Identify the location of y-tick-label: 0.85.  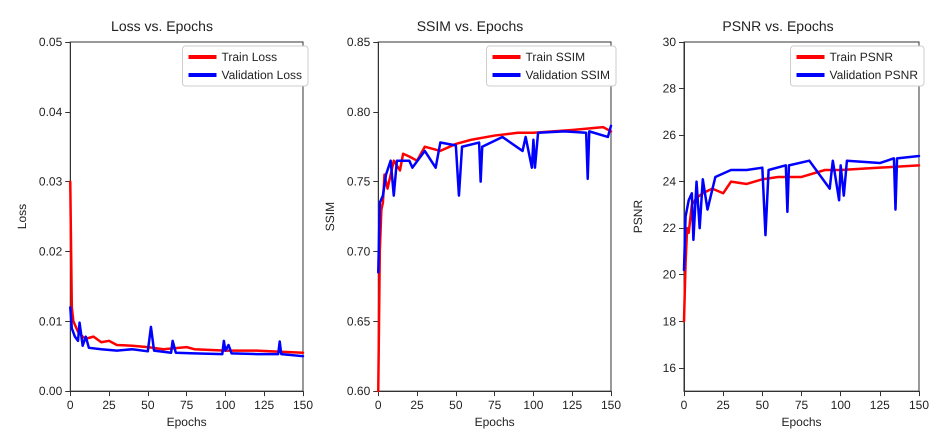
(358, 42).